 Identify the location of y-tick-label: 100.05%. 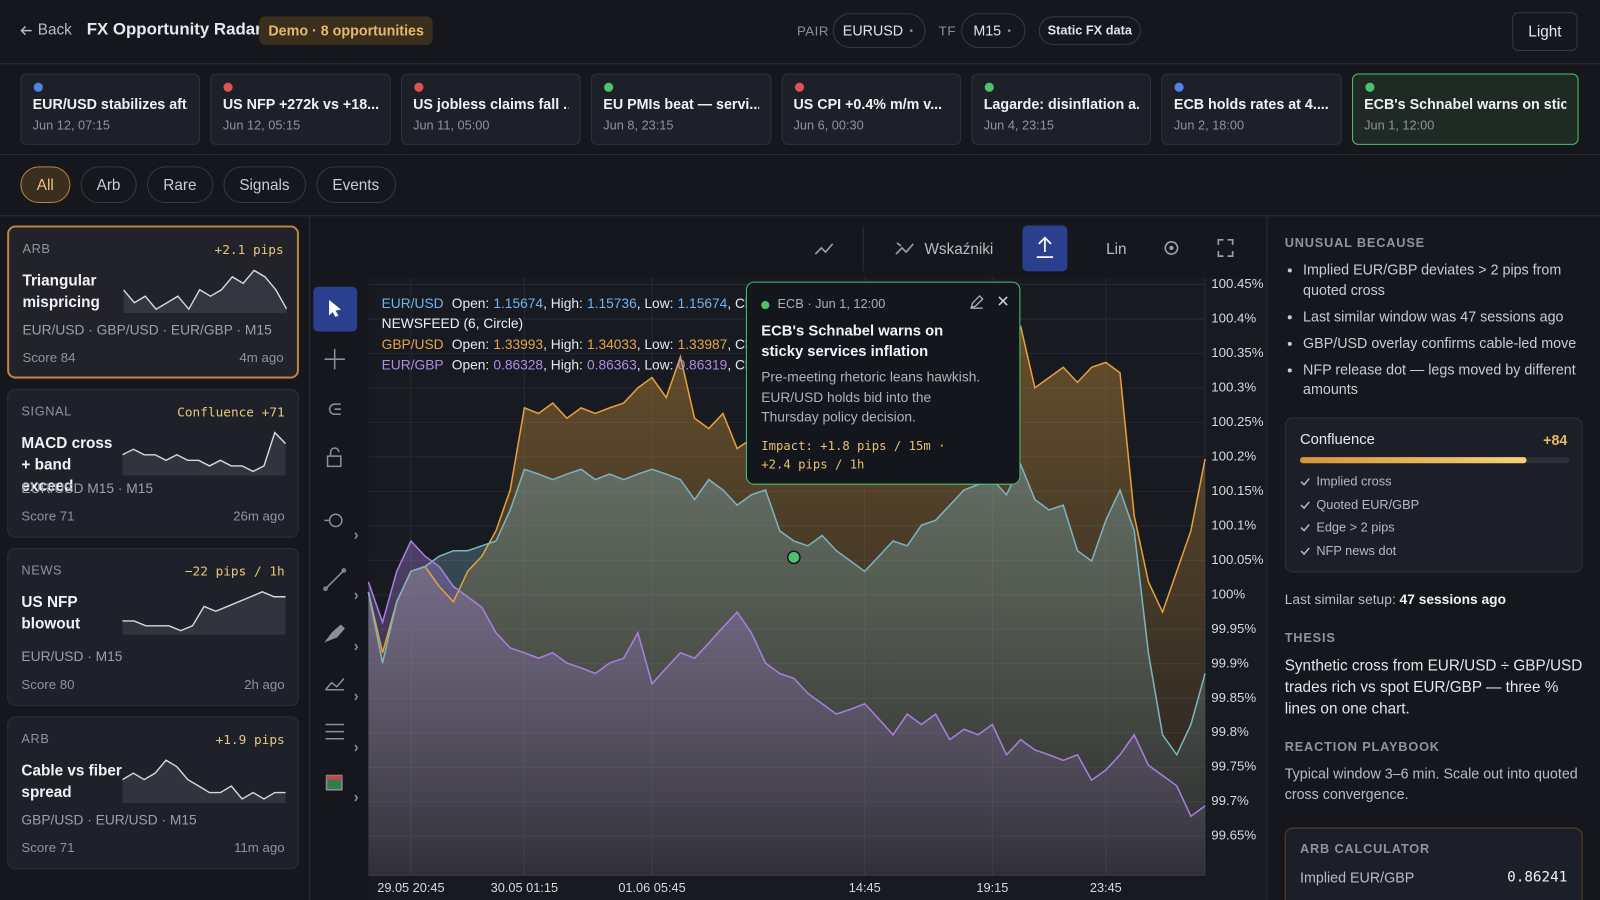
(1237, 559).